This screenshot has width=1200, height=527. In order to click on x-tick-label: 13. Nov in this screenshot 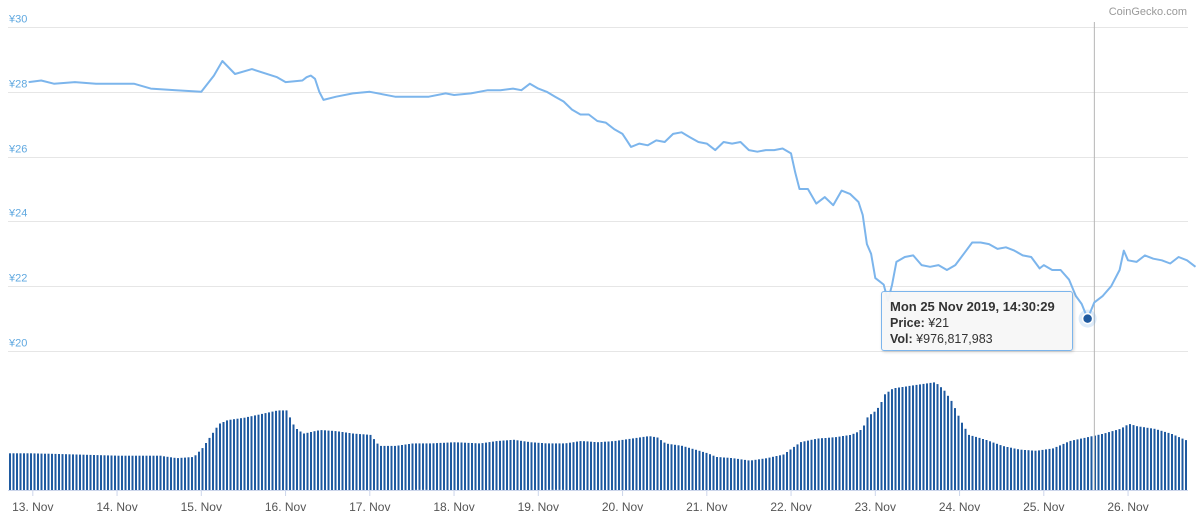, I will do `click(32, 507)`.